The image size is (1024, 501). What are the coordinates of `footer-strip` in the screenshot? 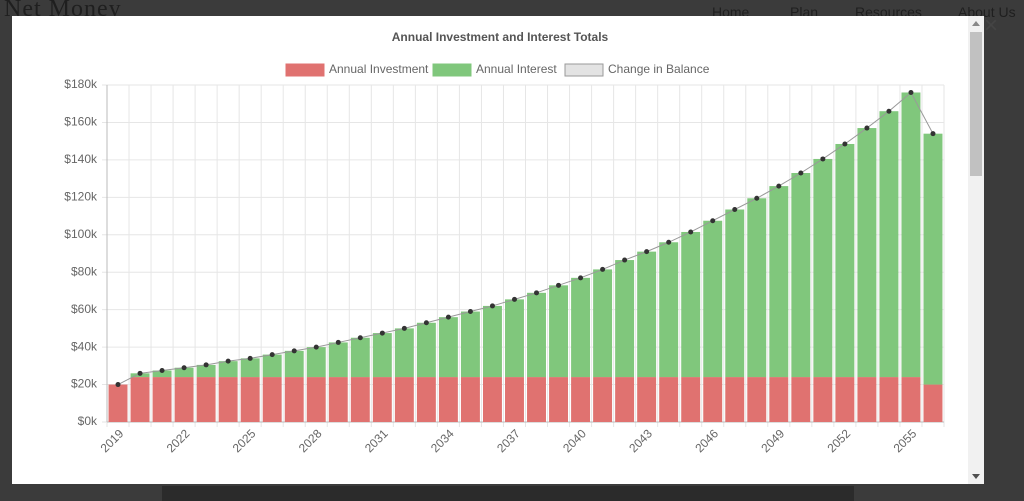 It's located at (508, 493).